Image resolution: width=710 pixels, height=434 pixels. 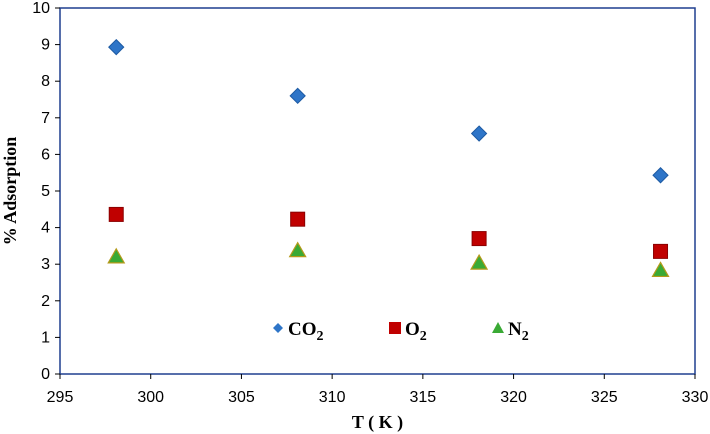 I want to click on y-tick-label: 1, so click(x=45, y=337).